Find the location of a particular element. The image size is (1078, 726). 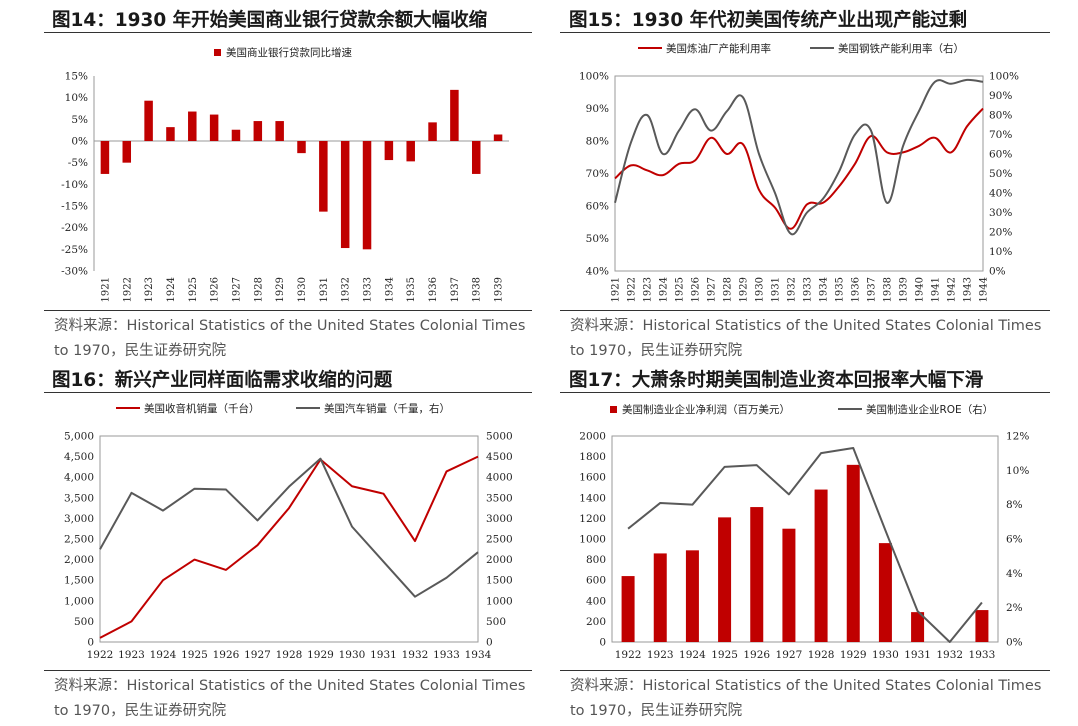

panel-16-title: 图16：新兴产业同样面临需求收缩的问题 is located at coordinates (222, 380).